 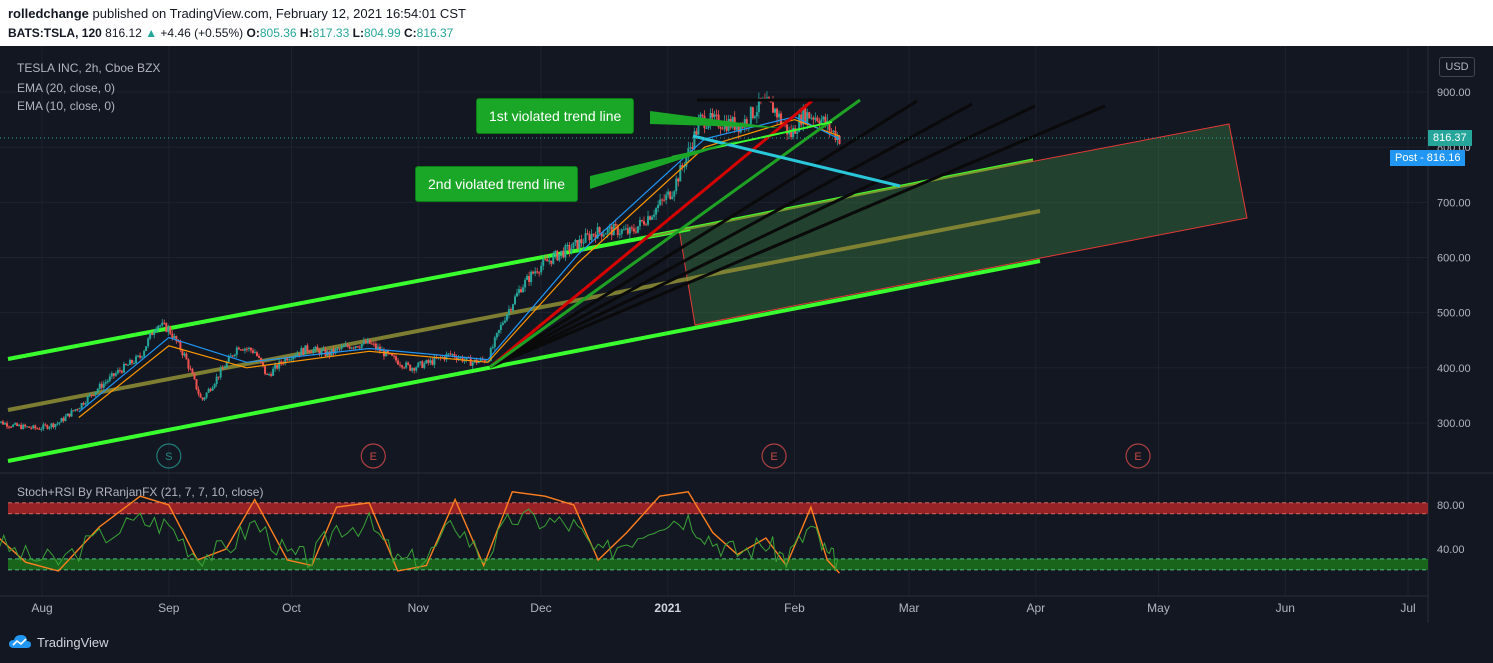 What do you see at coordinates (1454, 369) in the screenshot?
I see `price-tick-label: 400.00` at bounding box center [1454, 369].